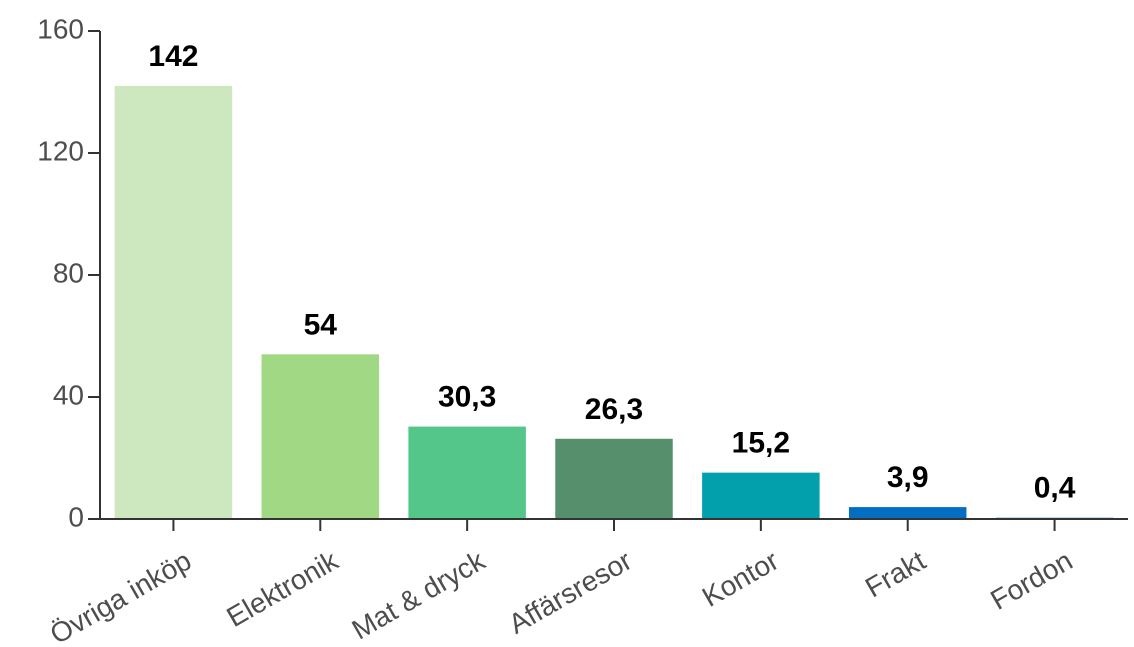  I want to click on y-axis: 0 40 80 120 160, so click(69, 272).